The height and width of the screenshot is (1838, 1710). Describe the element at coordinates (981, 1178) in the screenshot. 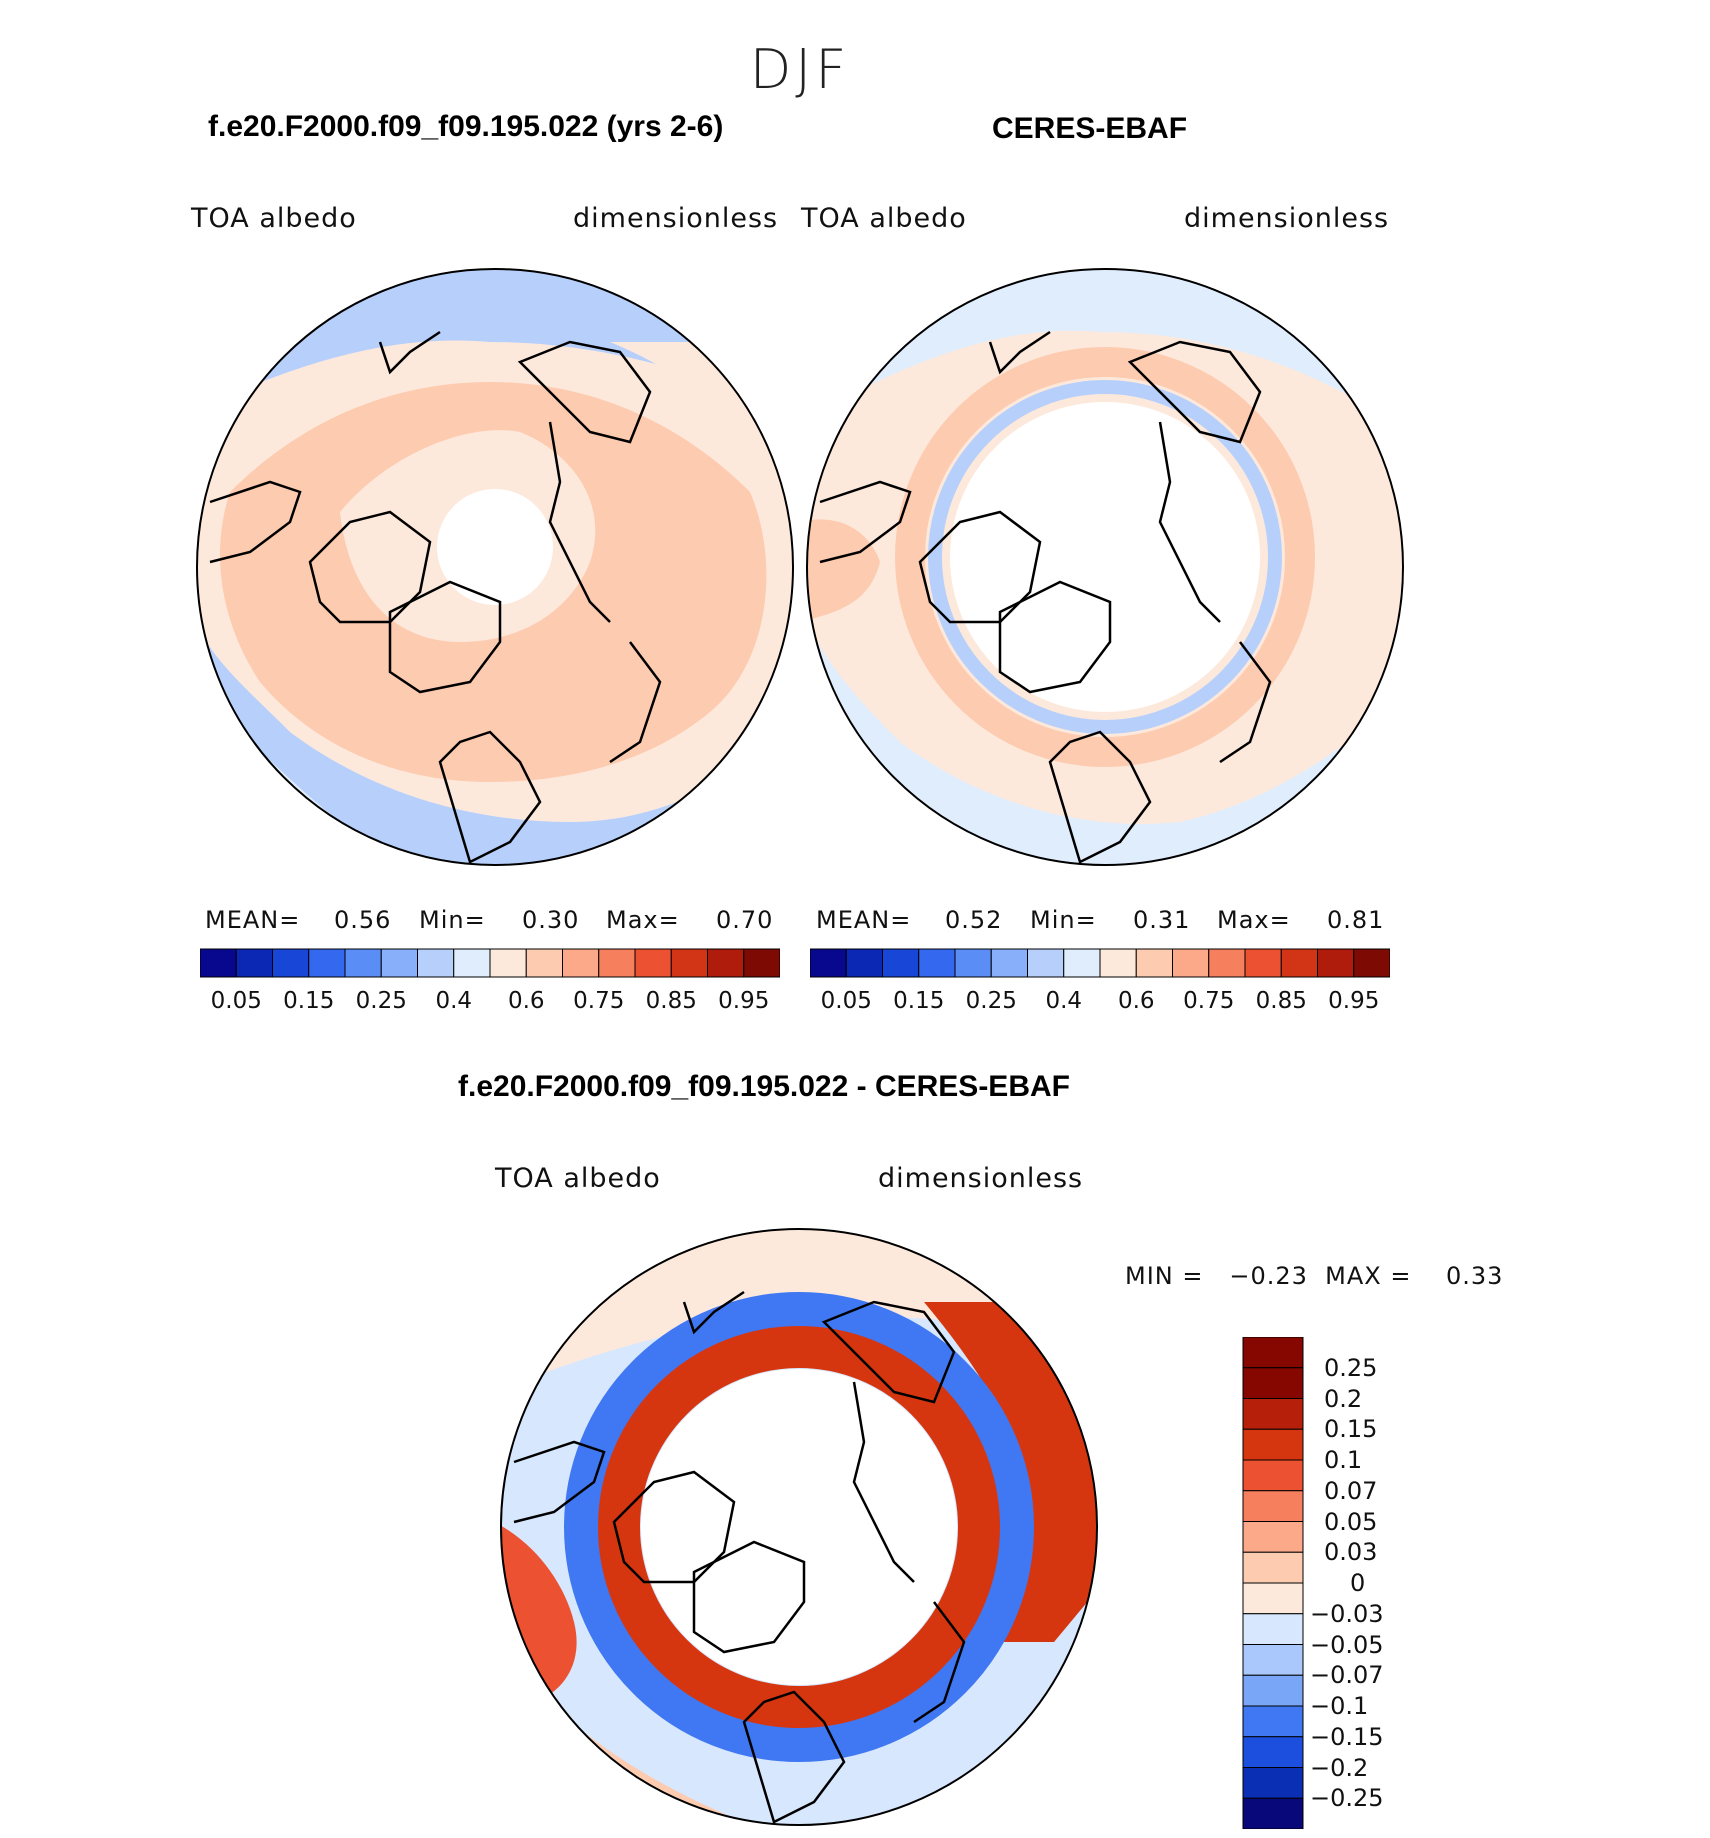

I see `diff-units-label: dimensionless` at that location.